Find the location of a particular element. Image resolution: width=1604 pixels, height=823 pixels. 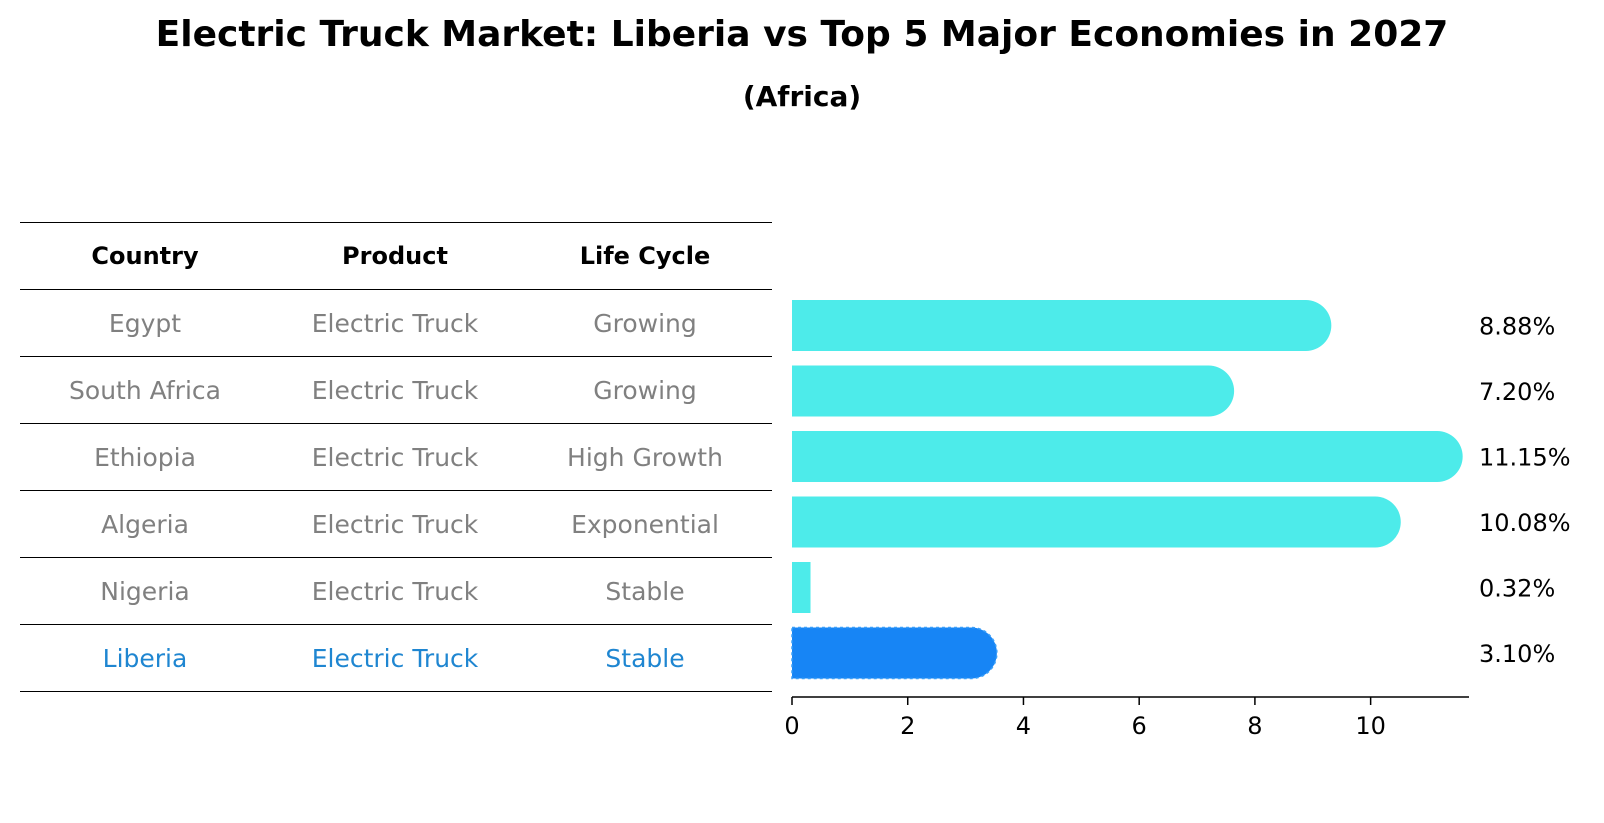

bar-ethiopia is located at coordinates (1127, 456).